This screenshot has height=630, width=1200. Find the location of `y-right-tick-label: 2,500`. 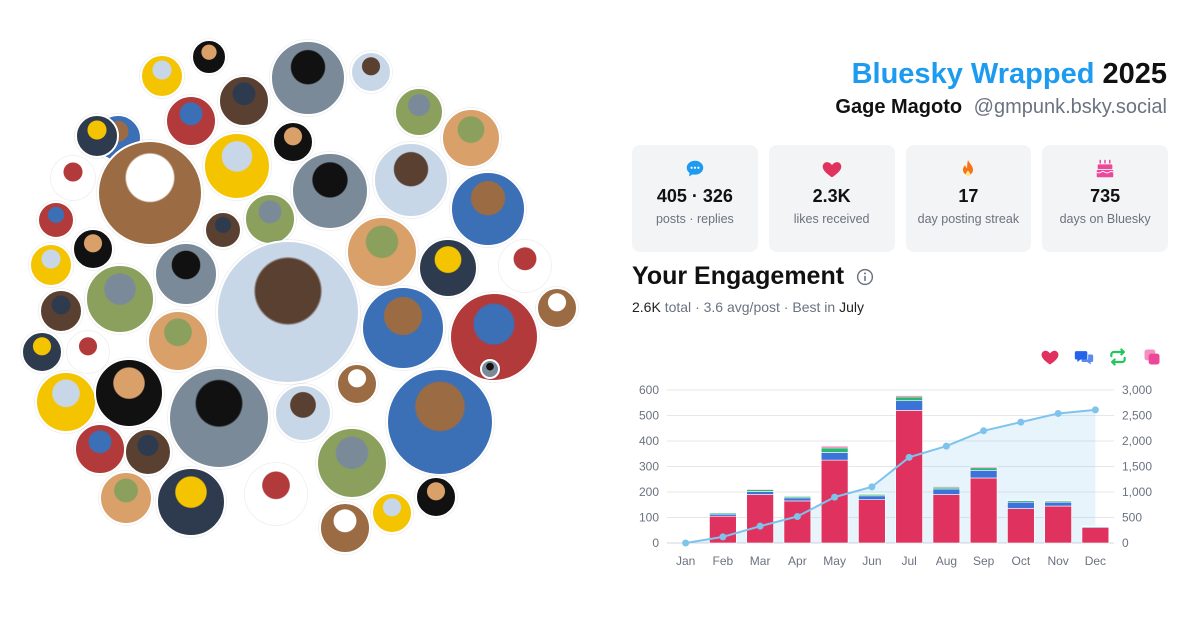

y-right-tick-label: 2,500 is located at coordinates (1137, 416).